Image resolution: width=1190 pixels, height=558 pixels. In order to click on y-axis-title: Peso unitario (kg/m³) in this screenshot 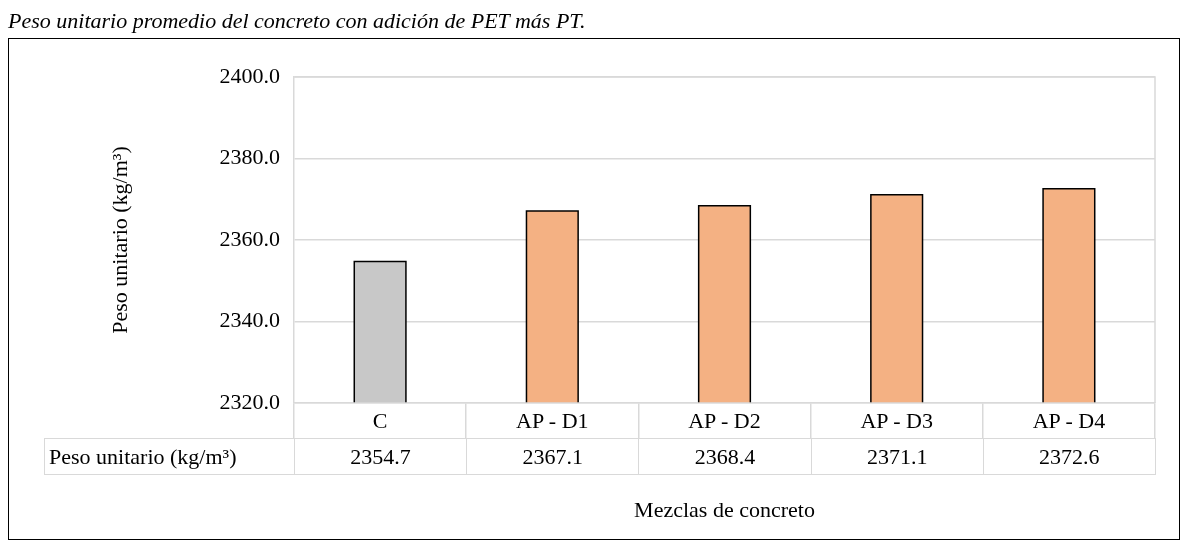, I will do `click(119, 240)`.